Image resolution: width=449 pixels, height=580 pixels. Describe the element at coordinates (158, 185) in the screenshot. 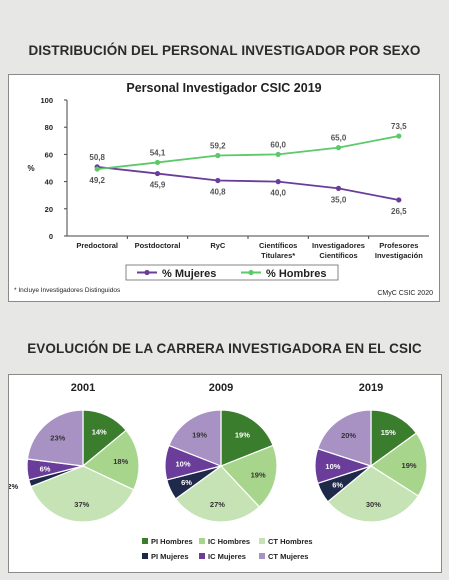

I see `data-label: 45,9` at that location.